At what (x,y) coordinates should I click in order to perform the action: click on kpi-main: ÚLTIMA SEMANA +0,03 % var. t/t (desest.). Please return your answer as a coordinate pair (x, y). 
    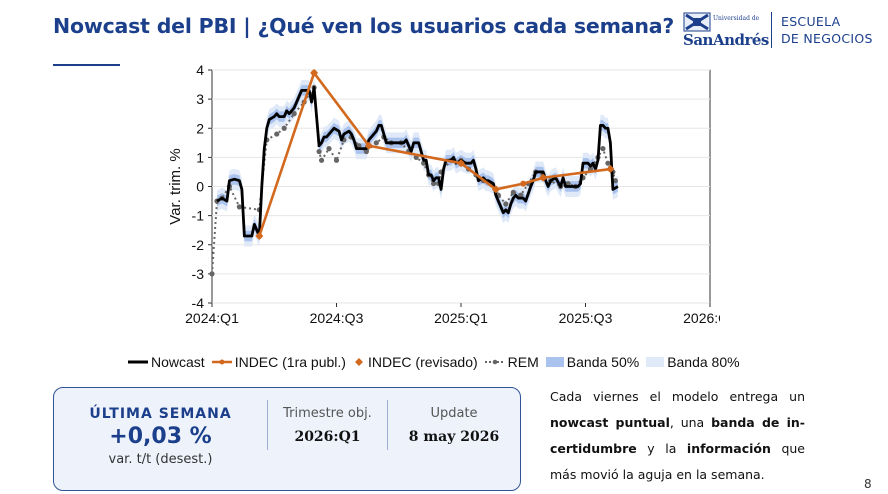
    Looking at the image, I should click on (160, 436).